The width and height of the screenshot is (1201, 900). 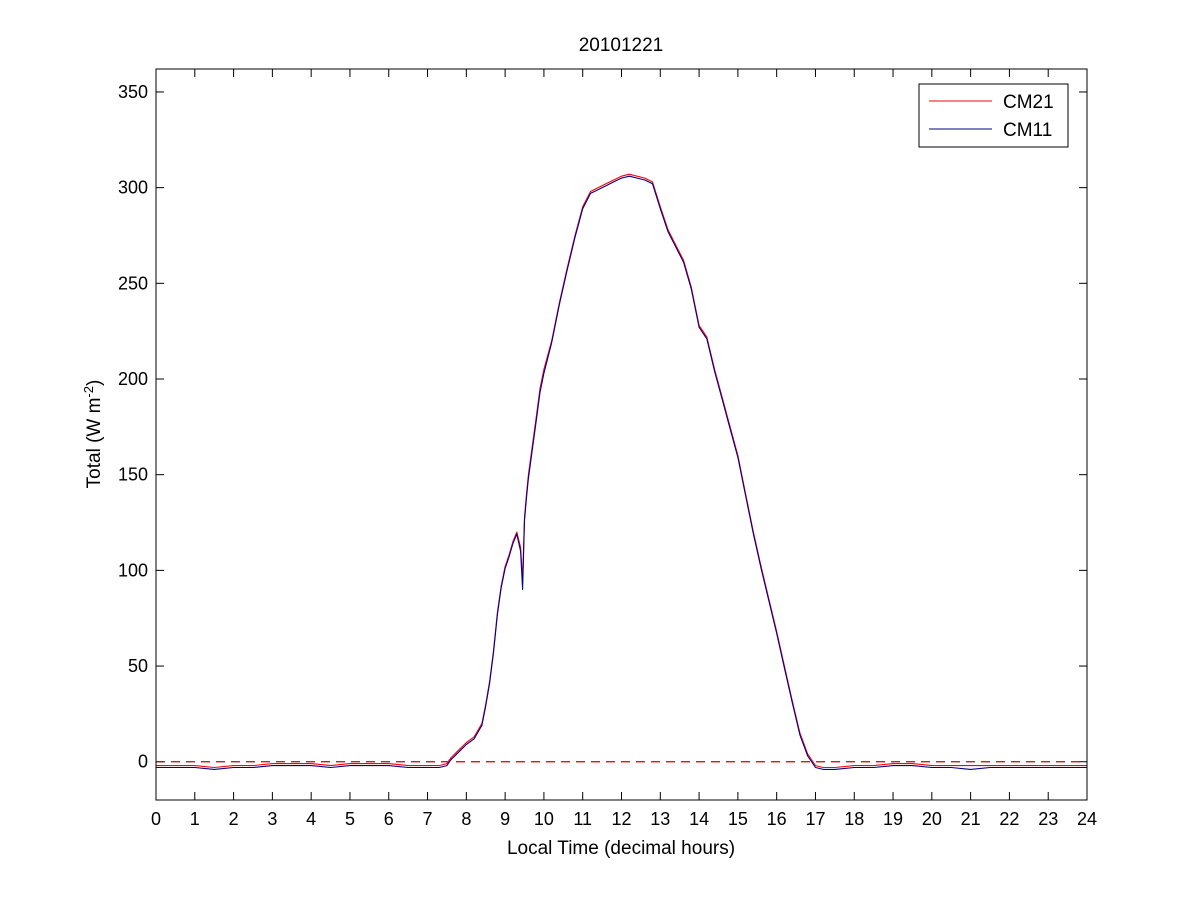 What do you see at coordinates (893, 819) in the screenshot?
I see `x-tick-label: 19` at bounding box center [893, 819].